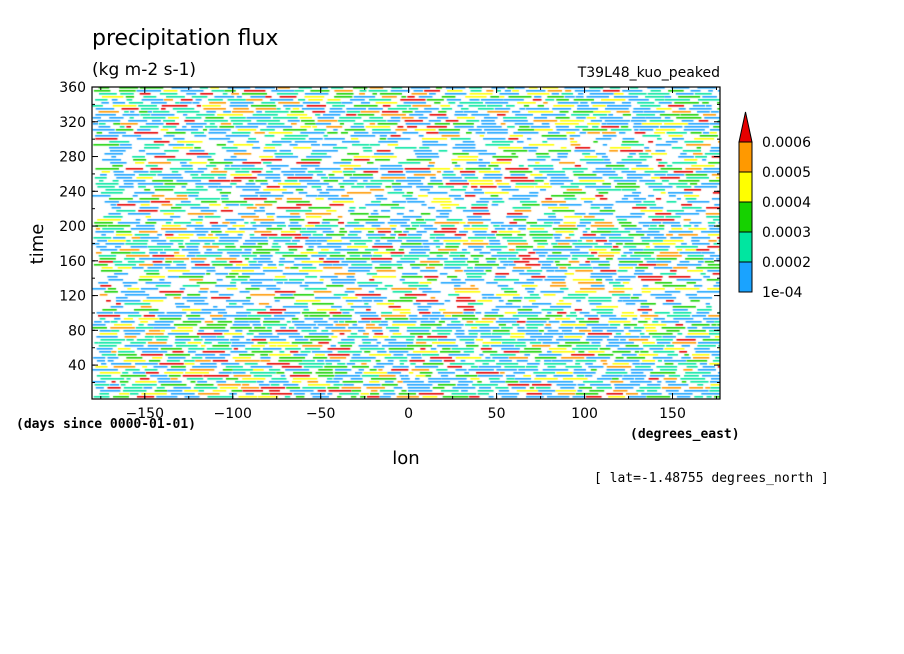 Image resolution: width=904 pixels, height=654 pixels. I want to click on x-tick-label: 150, so click(672, 414).